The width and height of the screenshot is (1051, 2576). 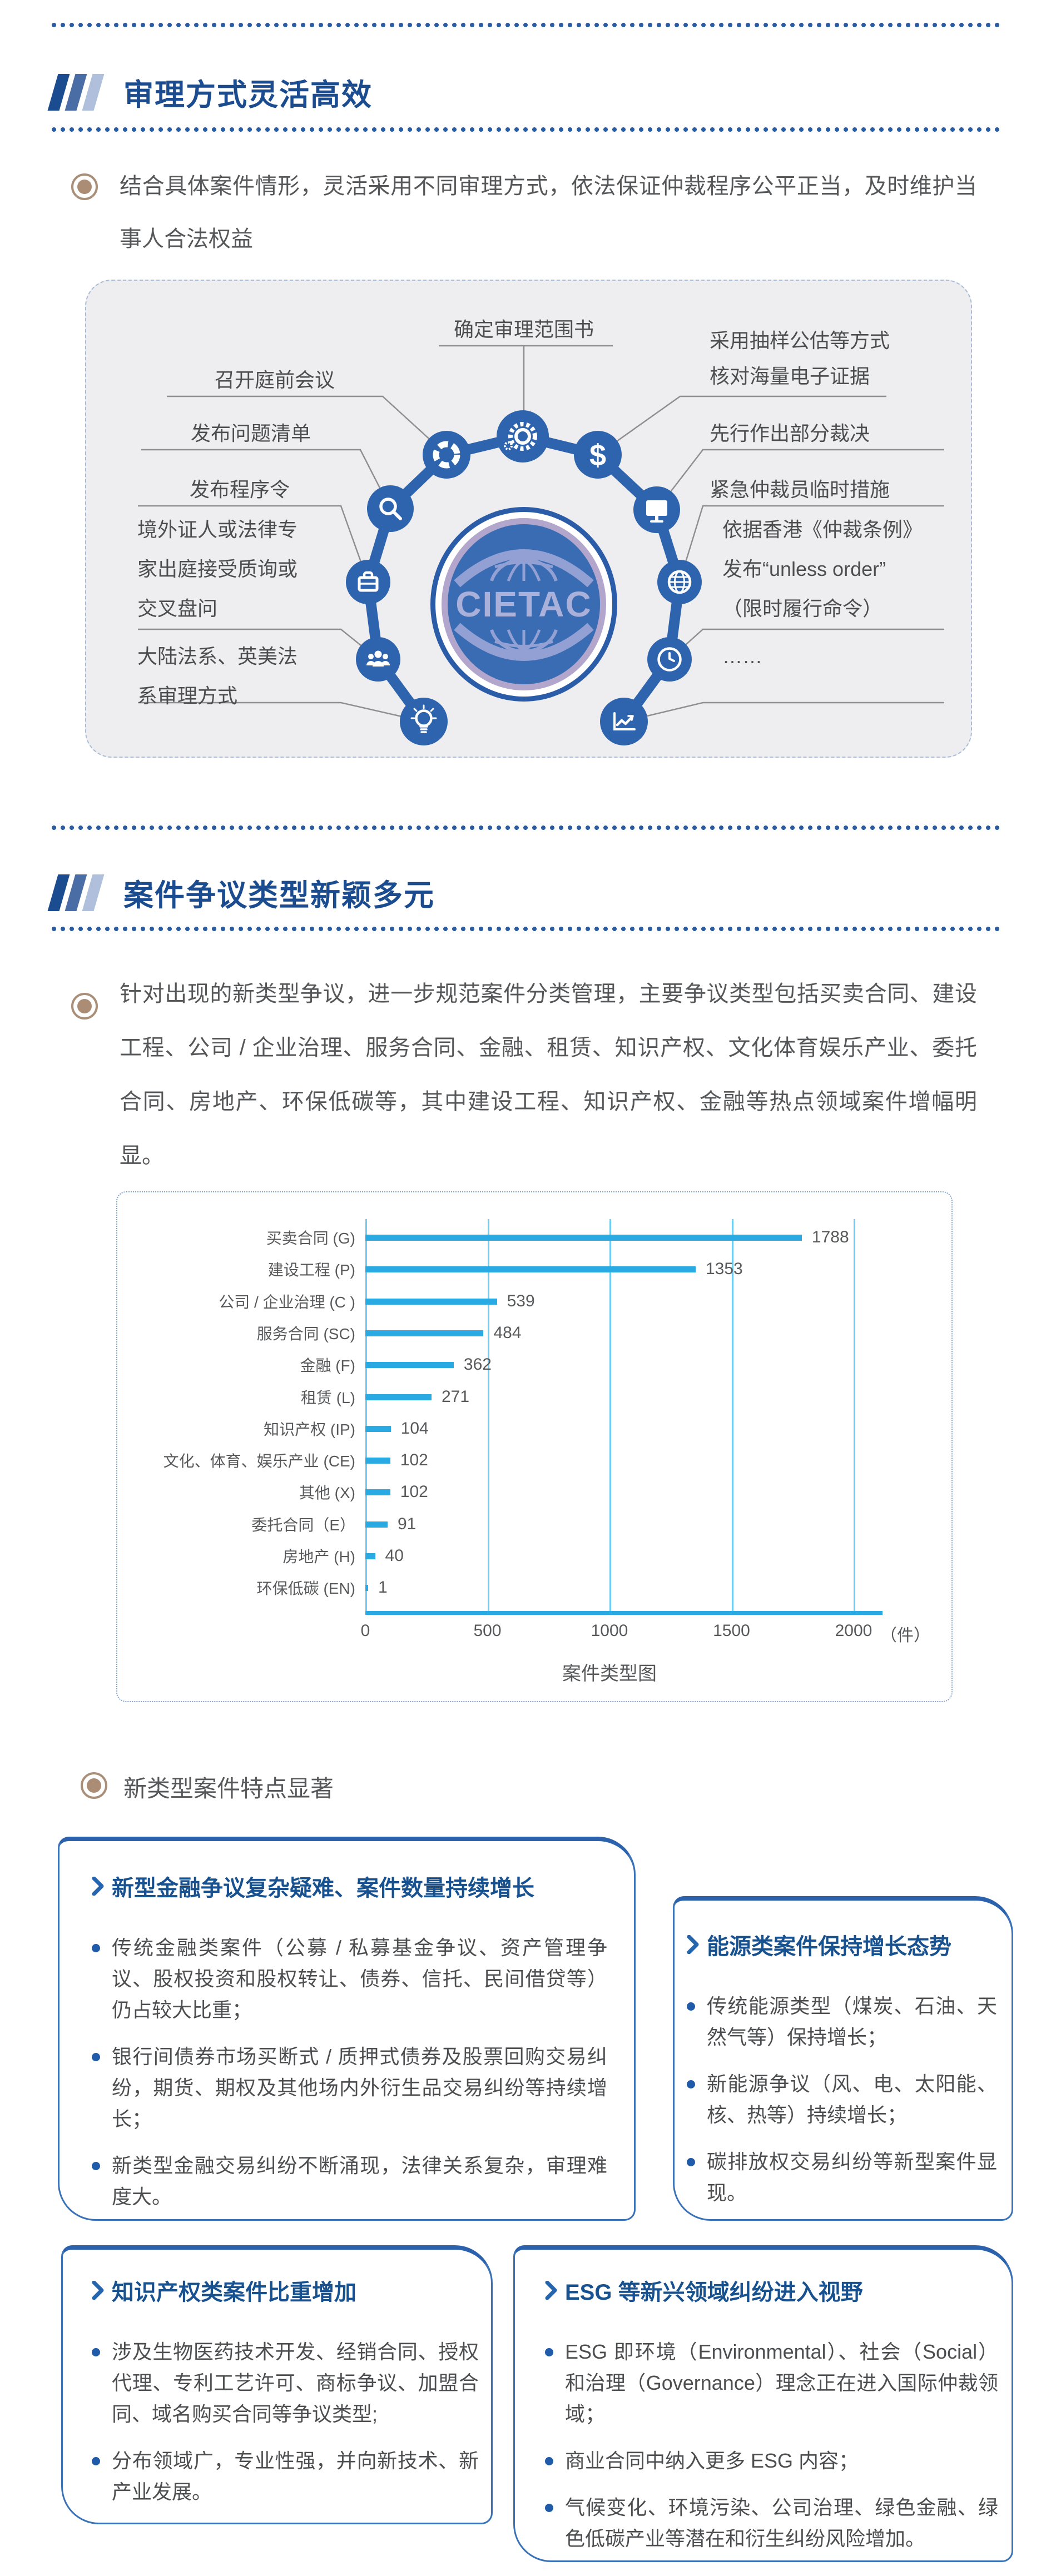 I want to click on diagram-label: 采用抽样公估等方式 核对海量电子证据, so click(x=800, y=358).